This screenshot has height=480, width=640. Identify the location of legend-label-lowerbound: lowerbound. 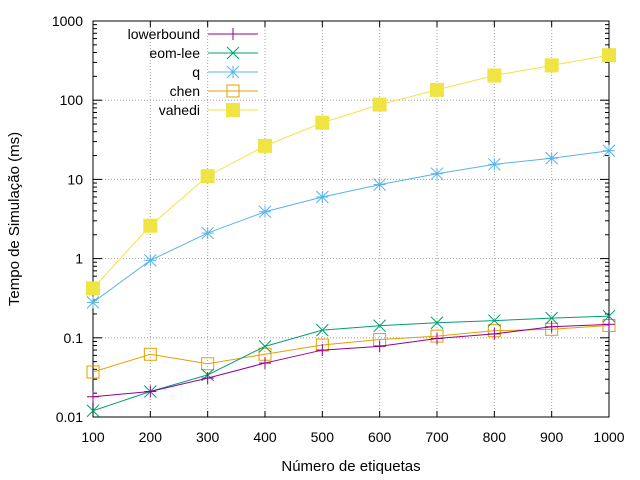
(164, 34).